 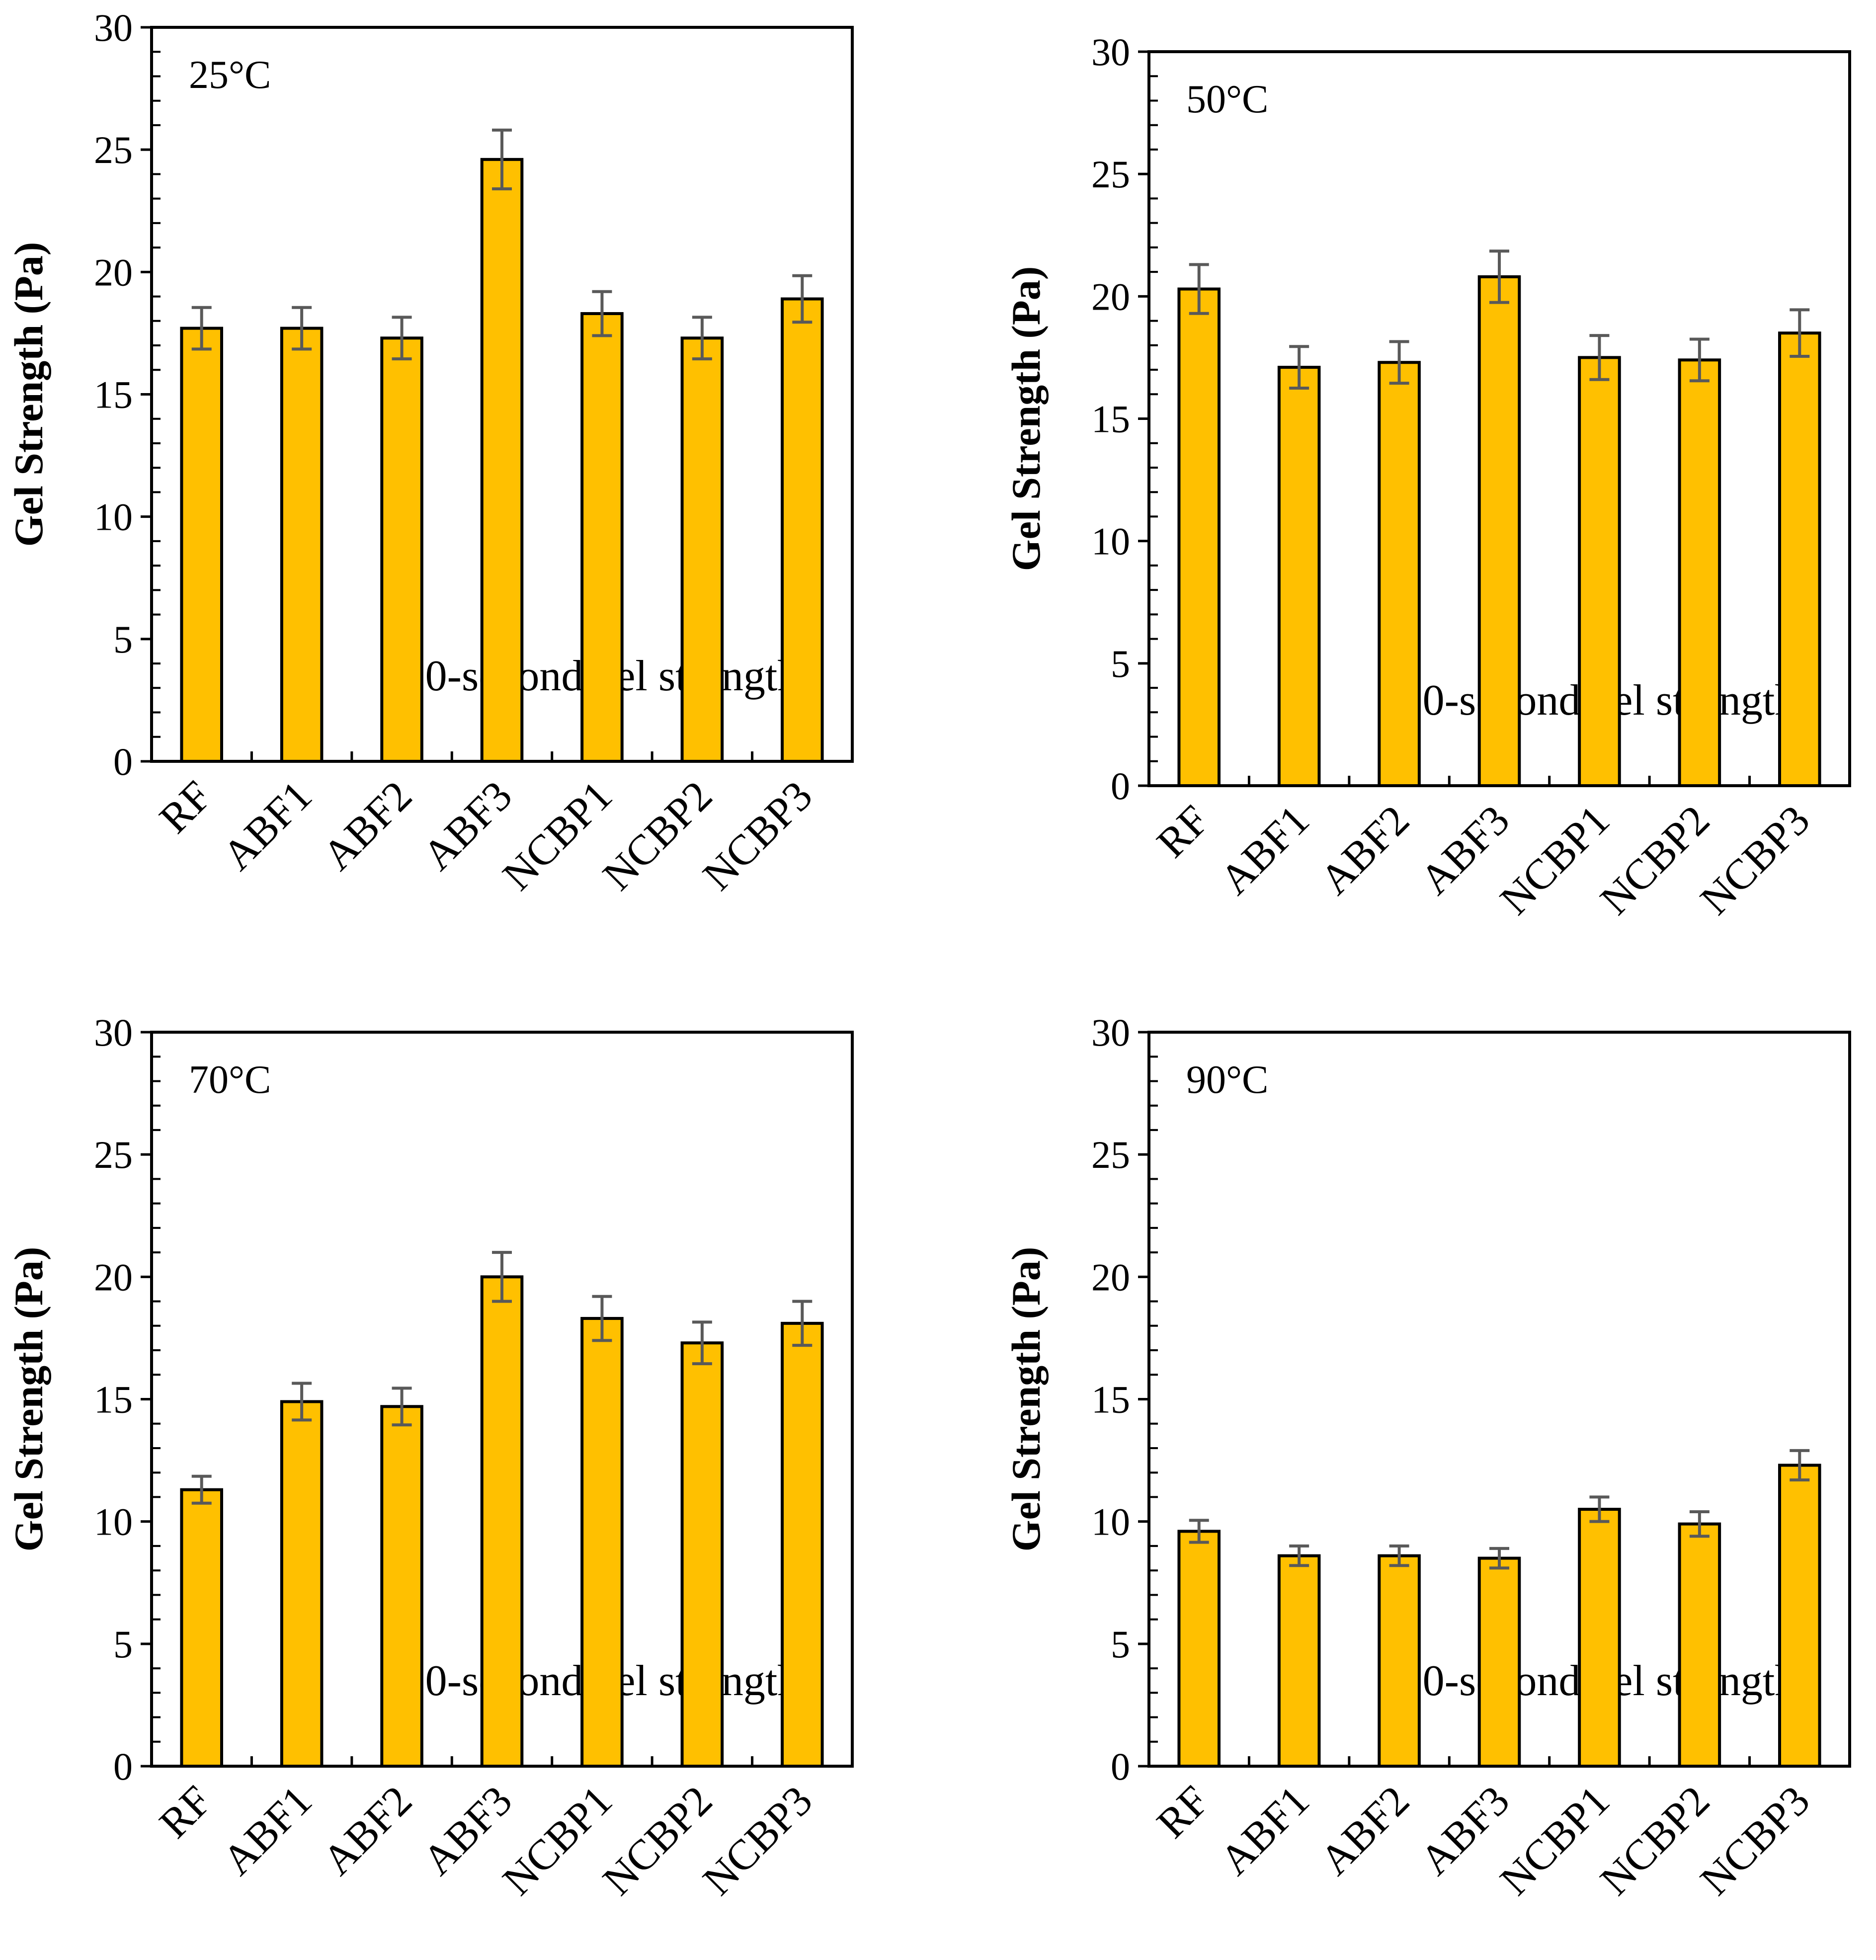 What do you see at coordinates (1227, 1080) in the screenshot?
I see `panel-label: 90°C` at bounding box center [1227, 1080].